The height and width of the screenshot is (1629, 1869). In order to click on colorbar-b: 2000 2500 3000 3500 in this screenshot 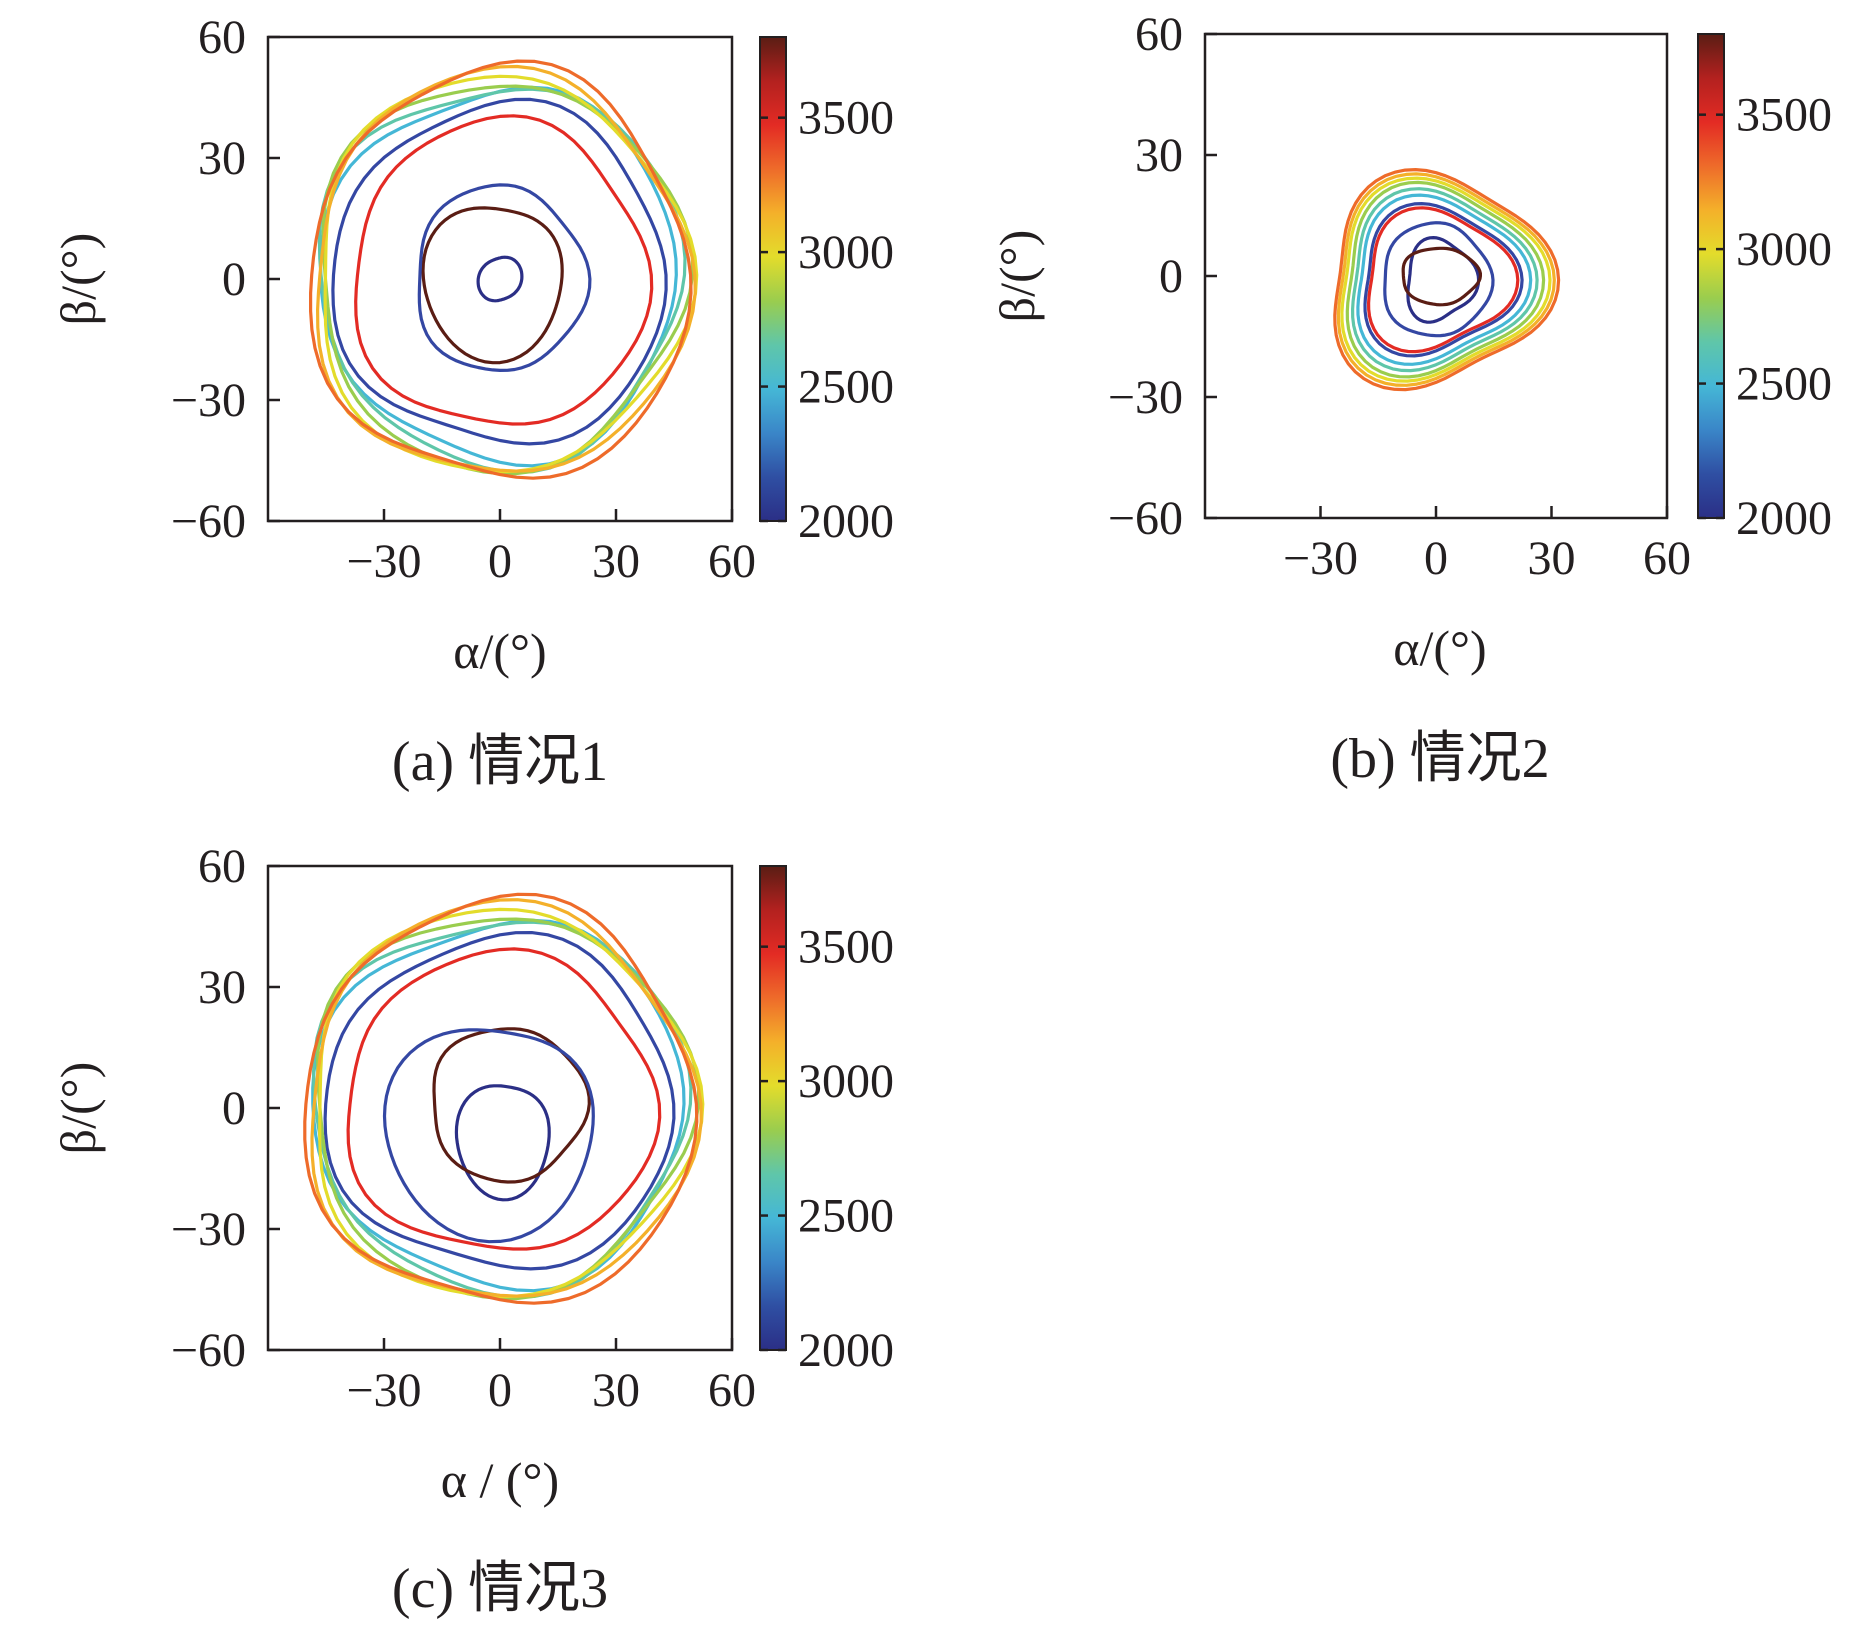, I will do `click(1764, 289)`.